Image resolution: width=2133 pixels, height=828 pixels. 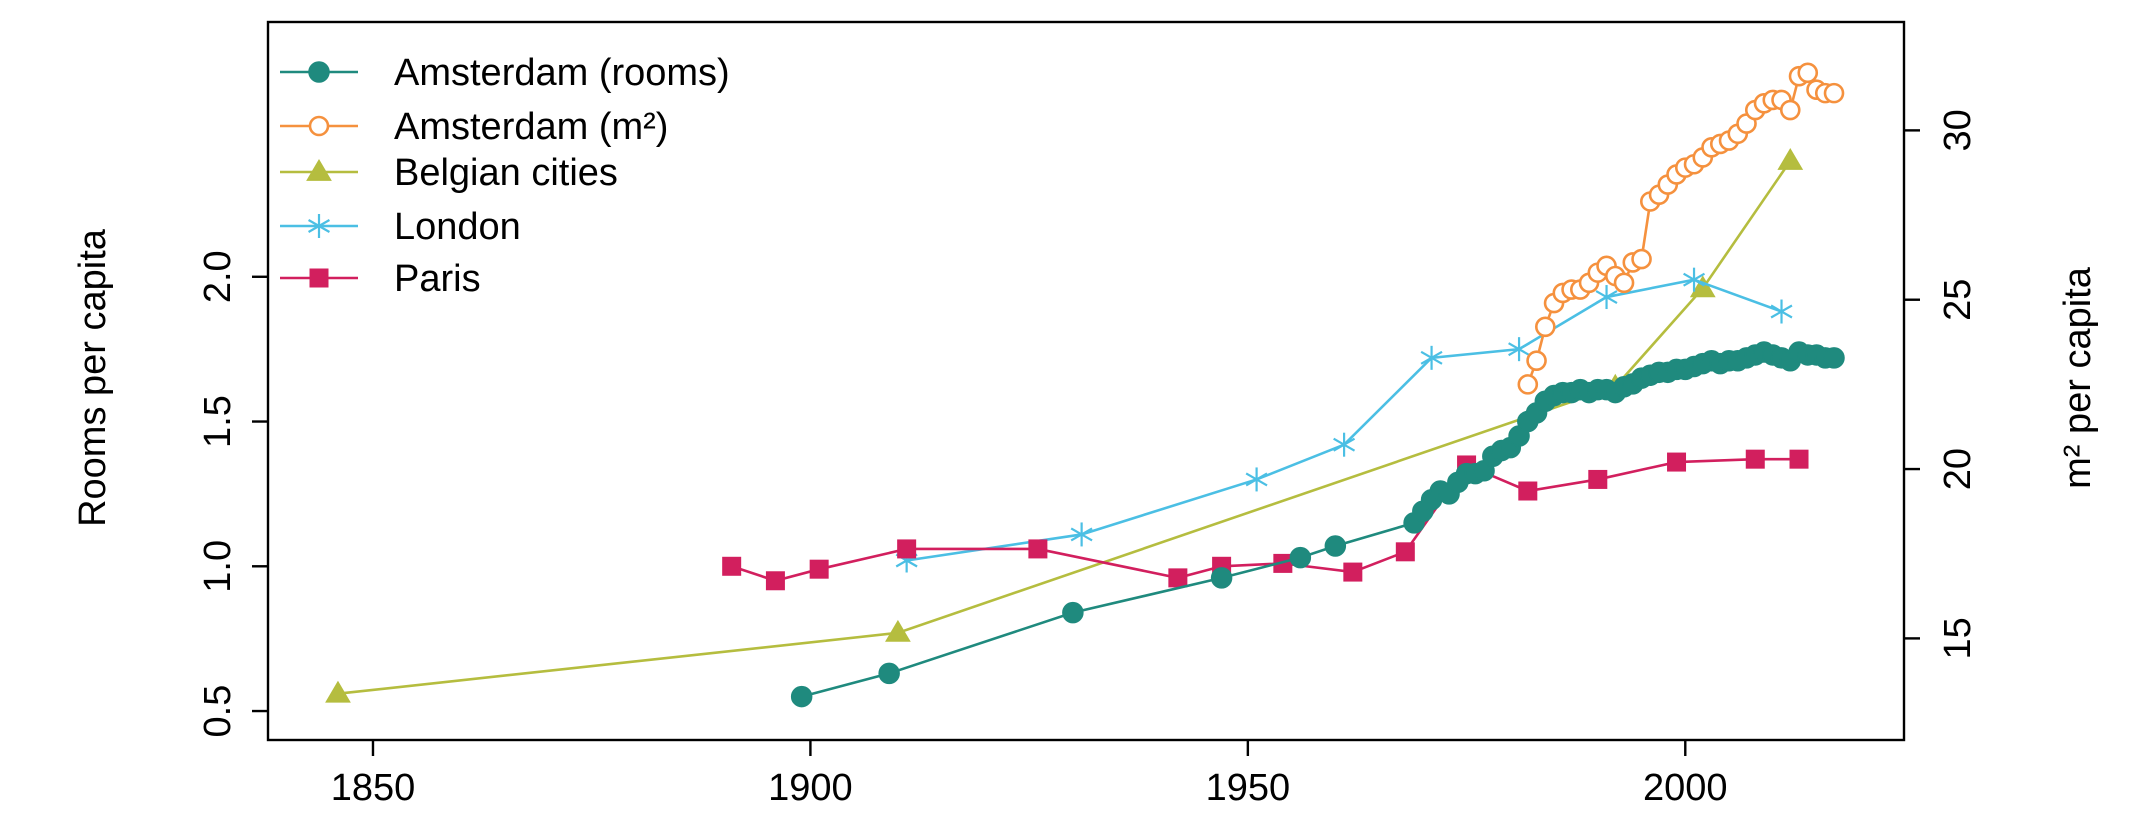 I want to click on y-axis-left-label: Rooms per capita, so click(x=93, y=377).